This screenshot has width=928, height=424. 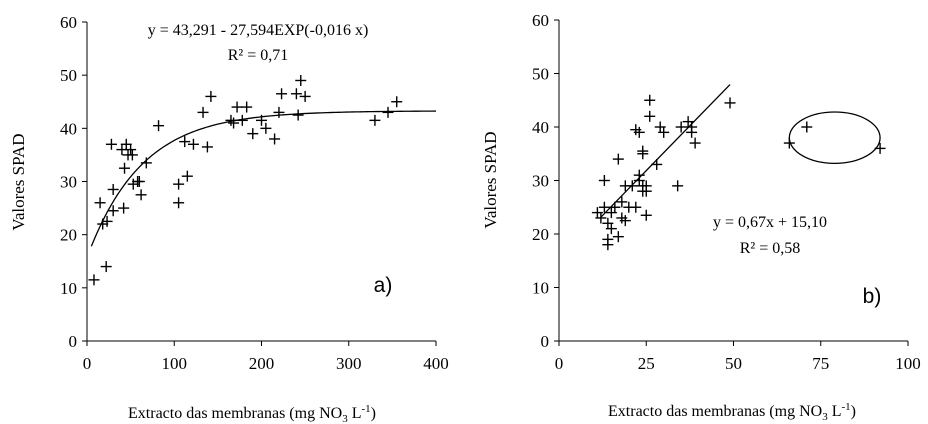 I want to click on panel-a-y-axis-label: Valores SPAD, so click(x=18, y=181).